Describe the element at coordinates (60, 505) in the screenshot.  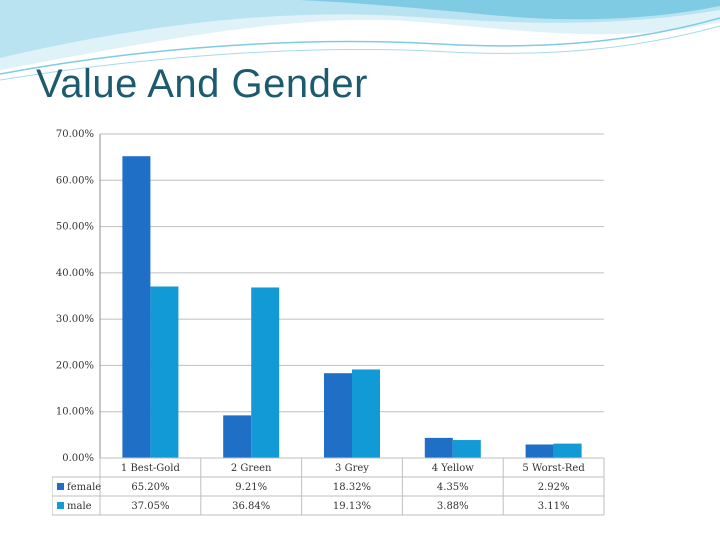
I see `legend-key-male` at that location.